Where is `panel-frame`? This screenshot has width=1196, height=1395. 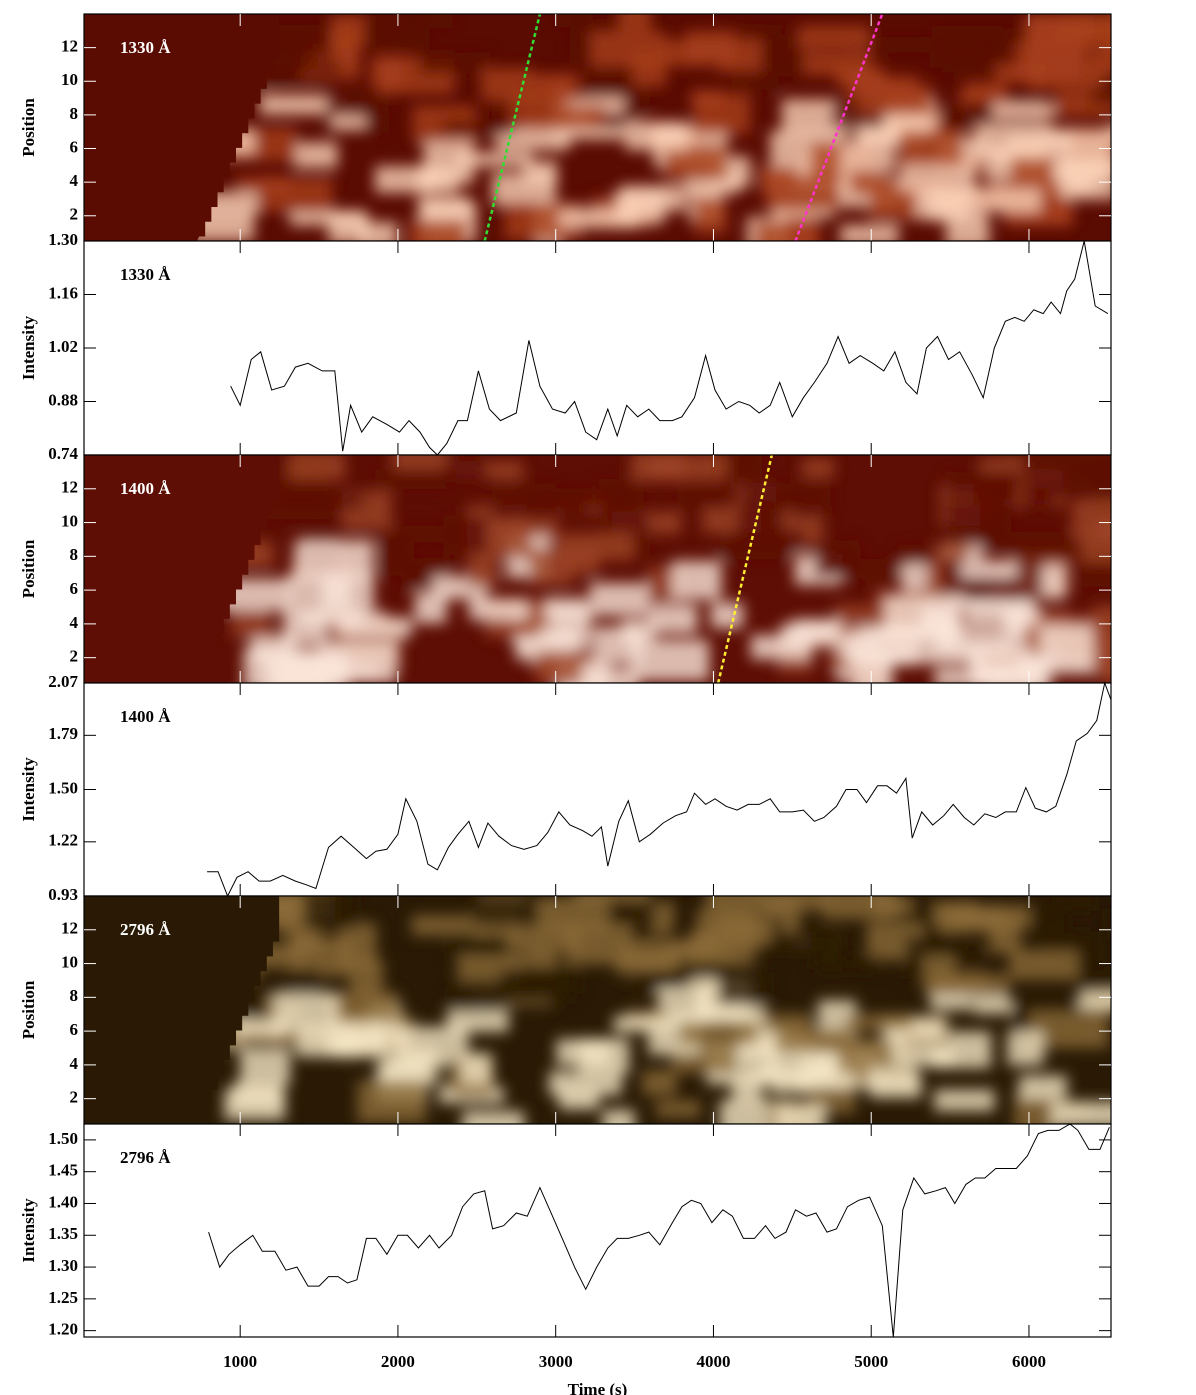
panel-frame is located at coordinates (597, 1230).